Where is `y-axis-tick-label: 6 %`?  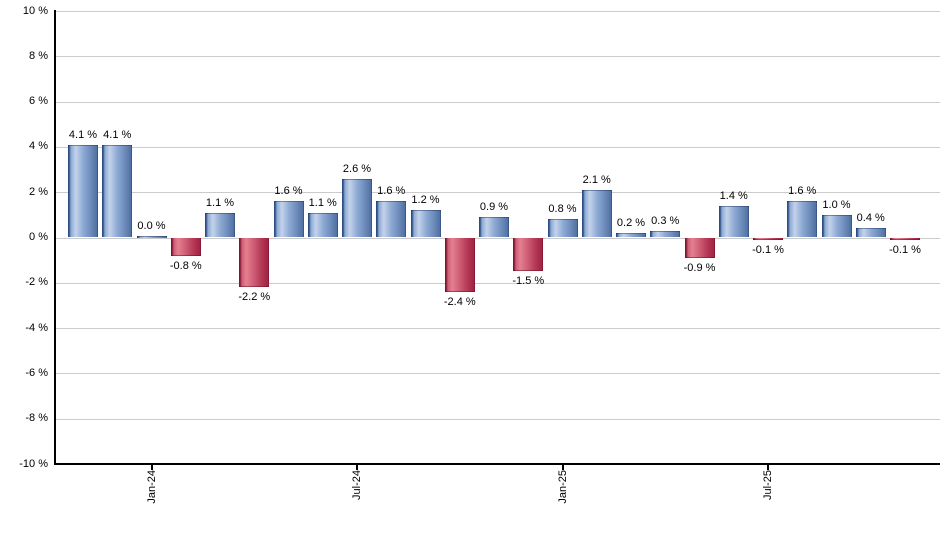 y-axis-tick-label: 6 % is located at coordinates (38, 101).